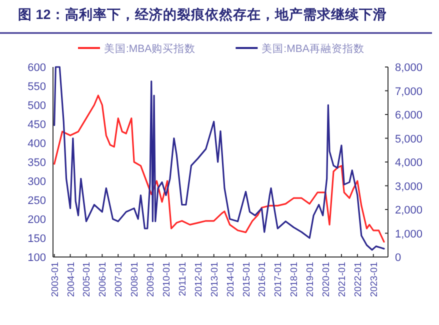 This screenshot has width=439, height=325. What do you see at coordinates (37, 68) in the screenshot?
I see `y-tick-label: 600` at bounding box center [37, 68].